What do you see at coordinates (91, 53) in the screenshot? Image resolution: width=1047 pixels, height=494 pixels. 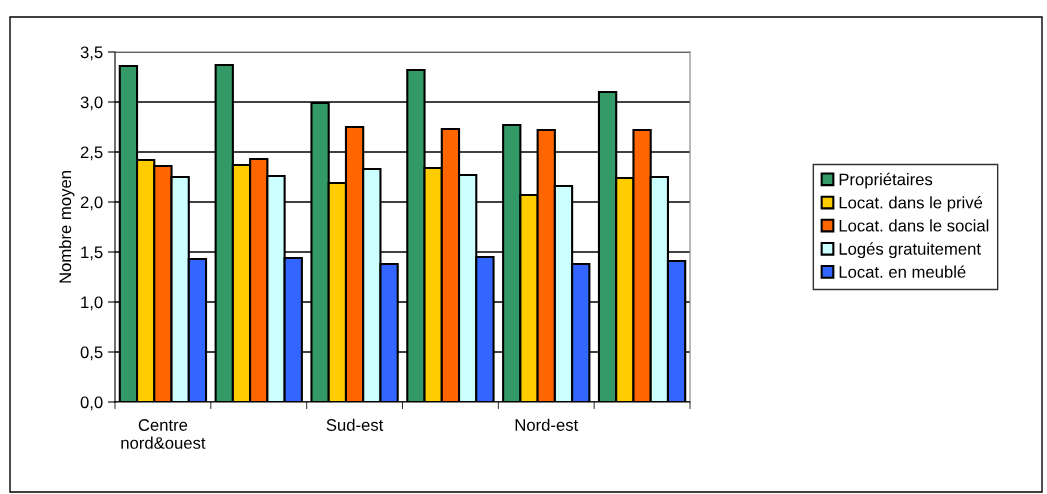 I see `y-tick-label: 3,5` at bounding box center [91, 53].